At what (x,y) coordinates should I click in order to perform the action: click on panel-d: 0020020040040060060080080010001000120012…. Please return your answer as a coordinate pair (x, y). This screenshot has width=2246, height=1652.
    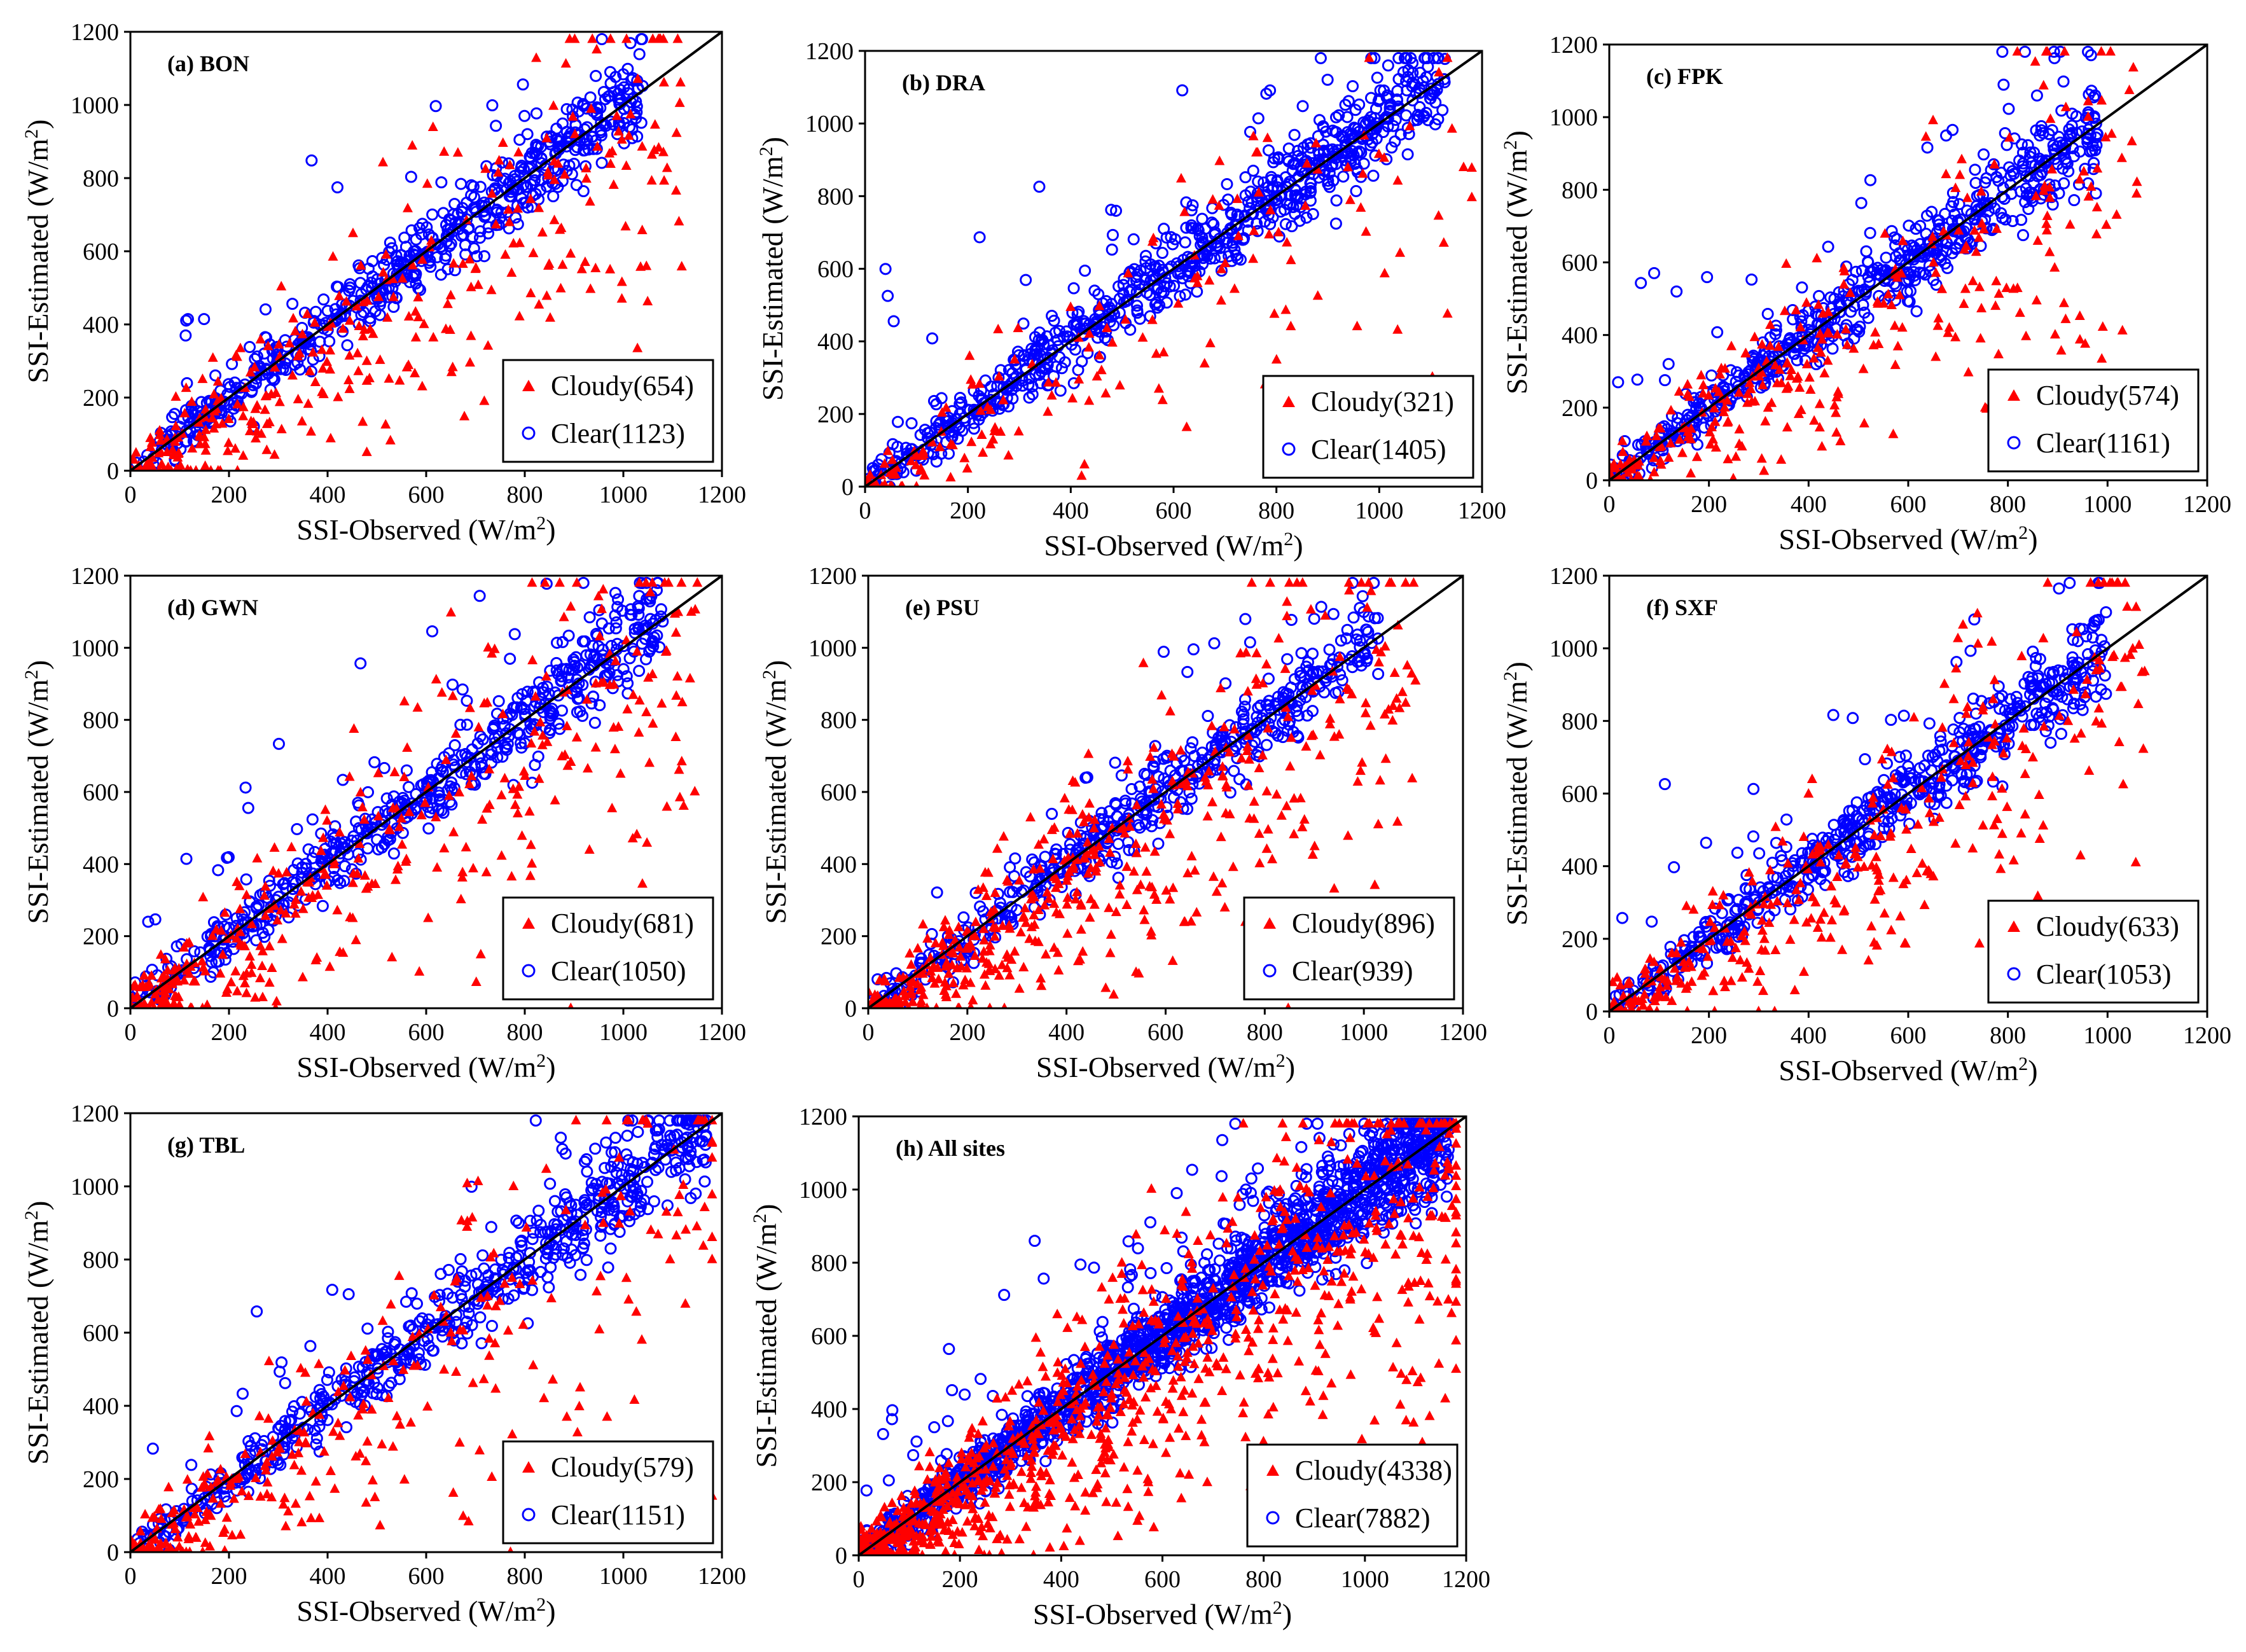
    Looking at the image, I should click on (384, 823).